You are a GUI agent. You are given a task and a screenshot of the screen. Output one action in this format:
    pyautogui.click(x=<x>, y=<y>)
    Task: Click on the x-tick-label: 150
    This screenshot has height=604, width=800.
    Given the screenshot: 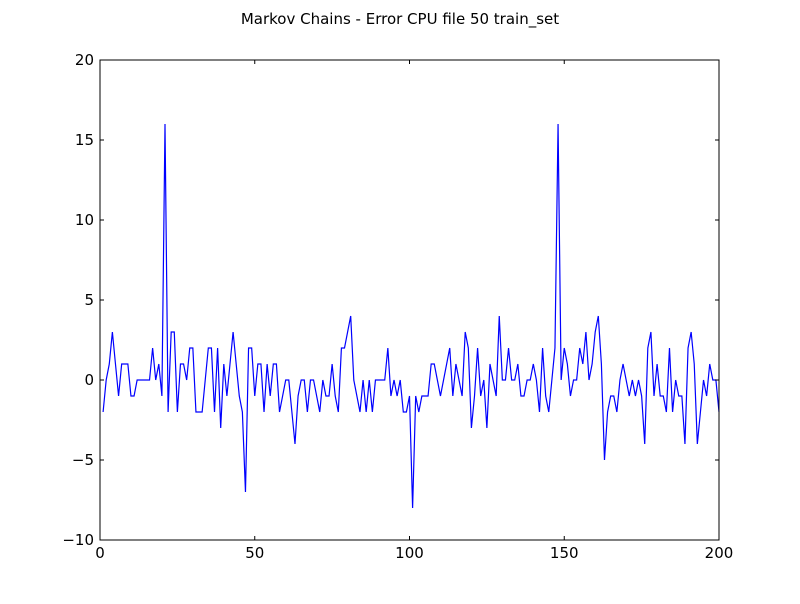 What is the action you would take?
    pyautogui.click(x=564, y=553)
    